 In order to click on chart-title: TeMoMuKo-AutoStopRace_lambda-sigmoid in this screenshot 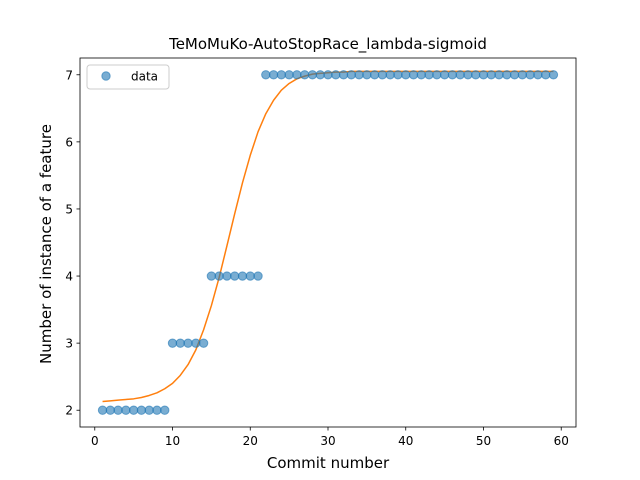, I will do `click(327, 44)`.